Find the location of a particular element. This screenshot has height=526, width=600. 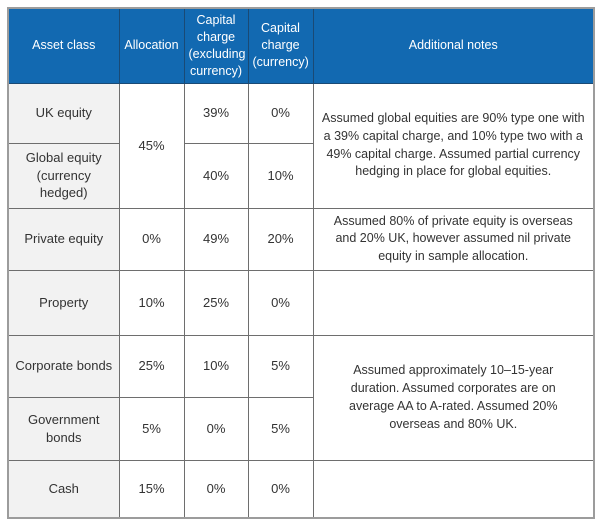

cell-charge-cur-property: 0% is located at coordinates (280, 302).